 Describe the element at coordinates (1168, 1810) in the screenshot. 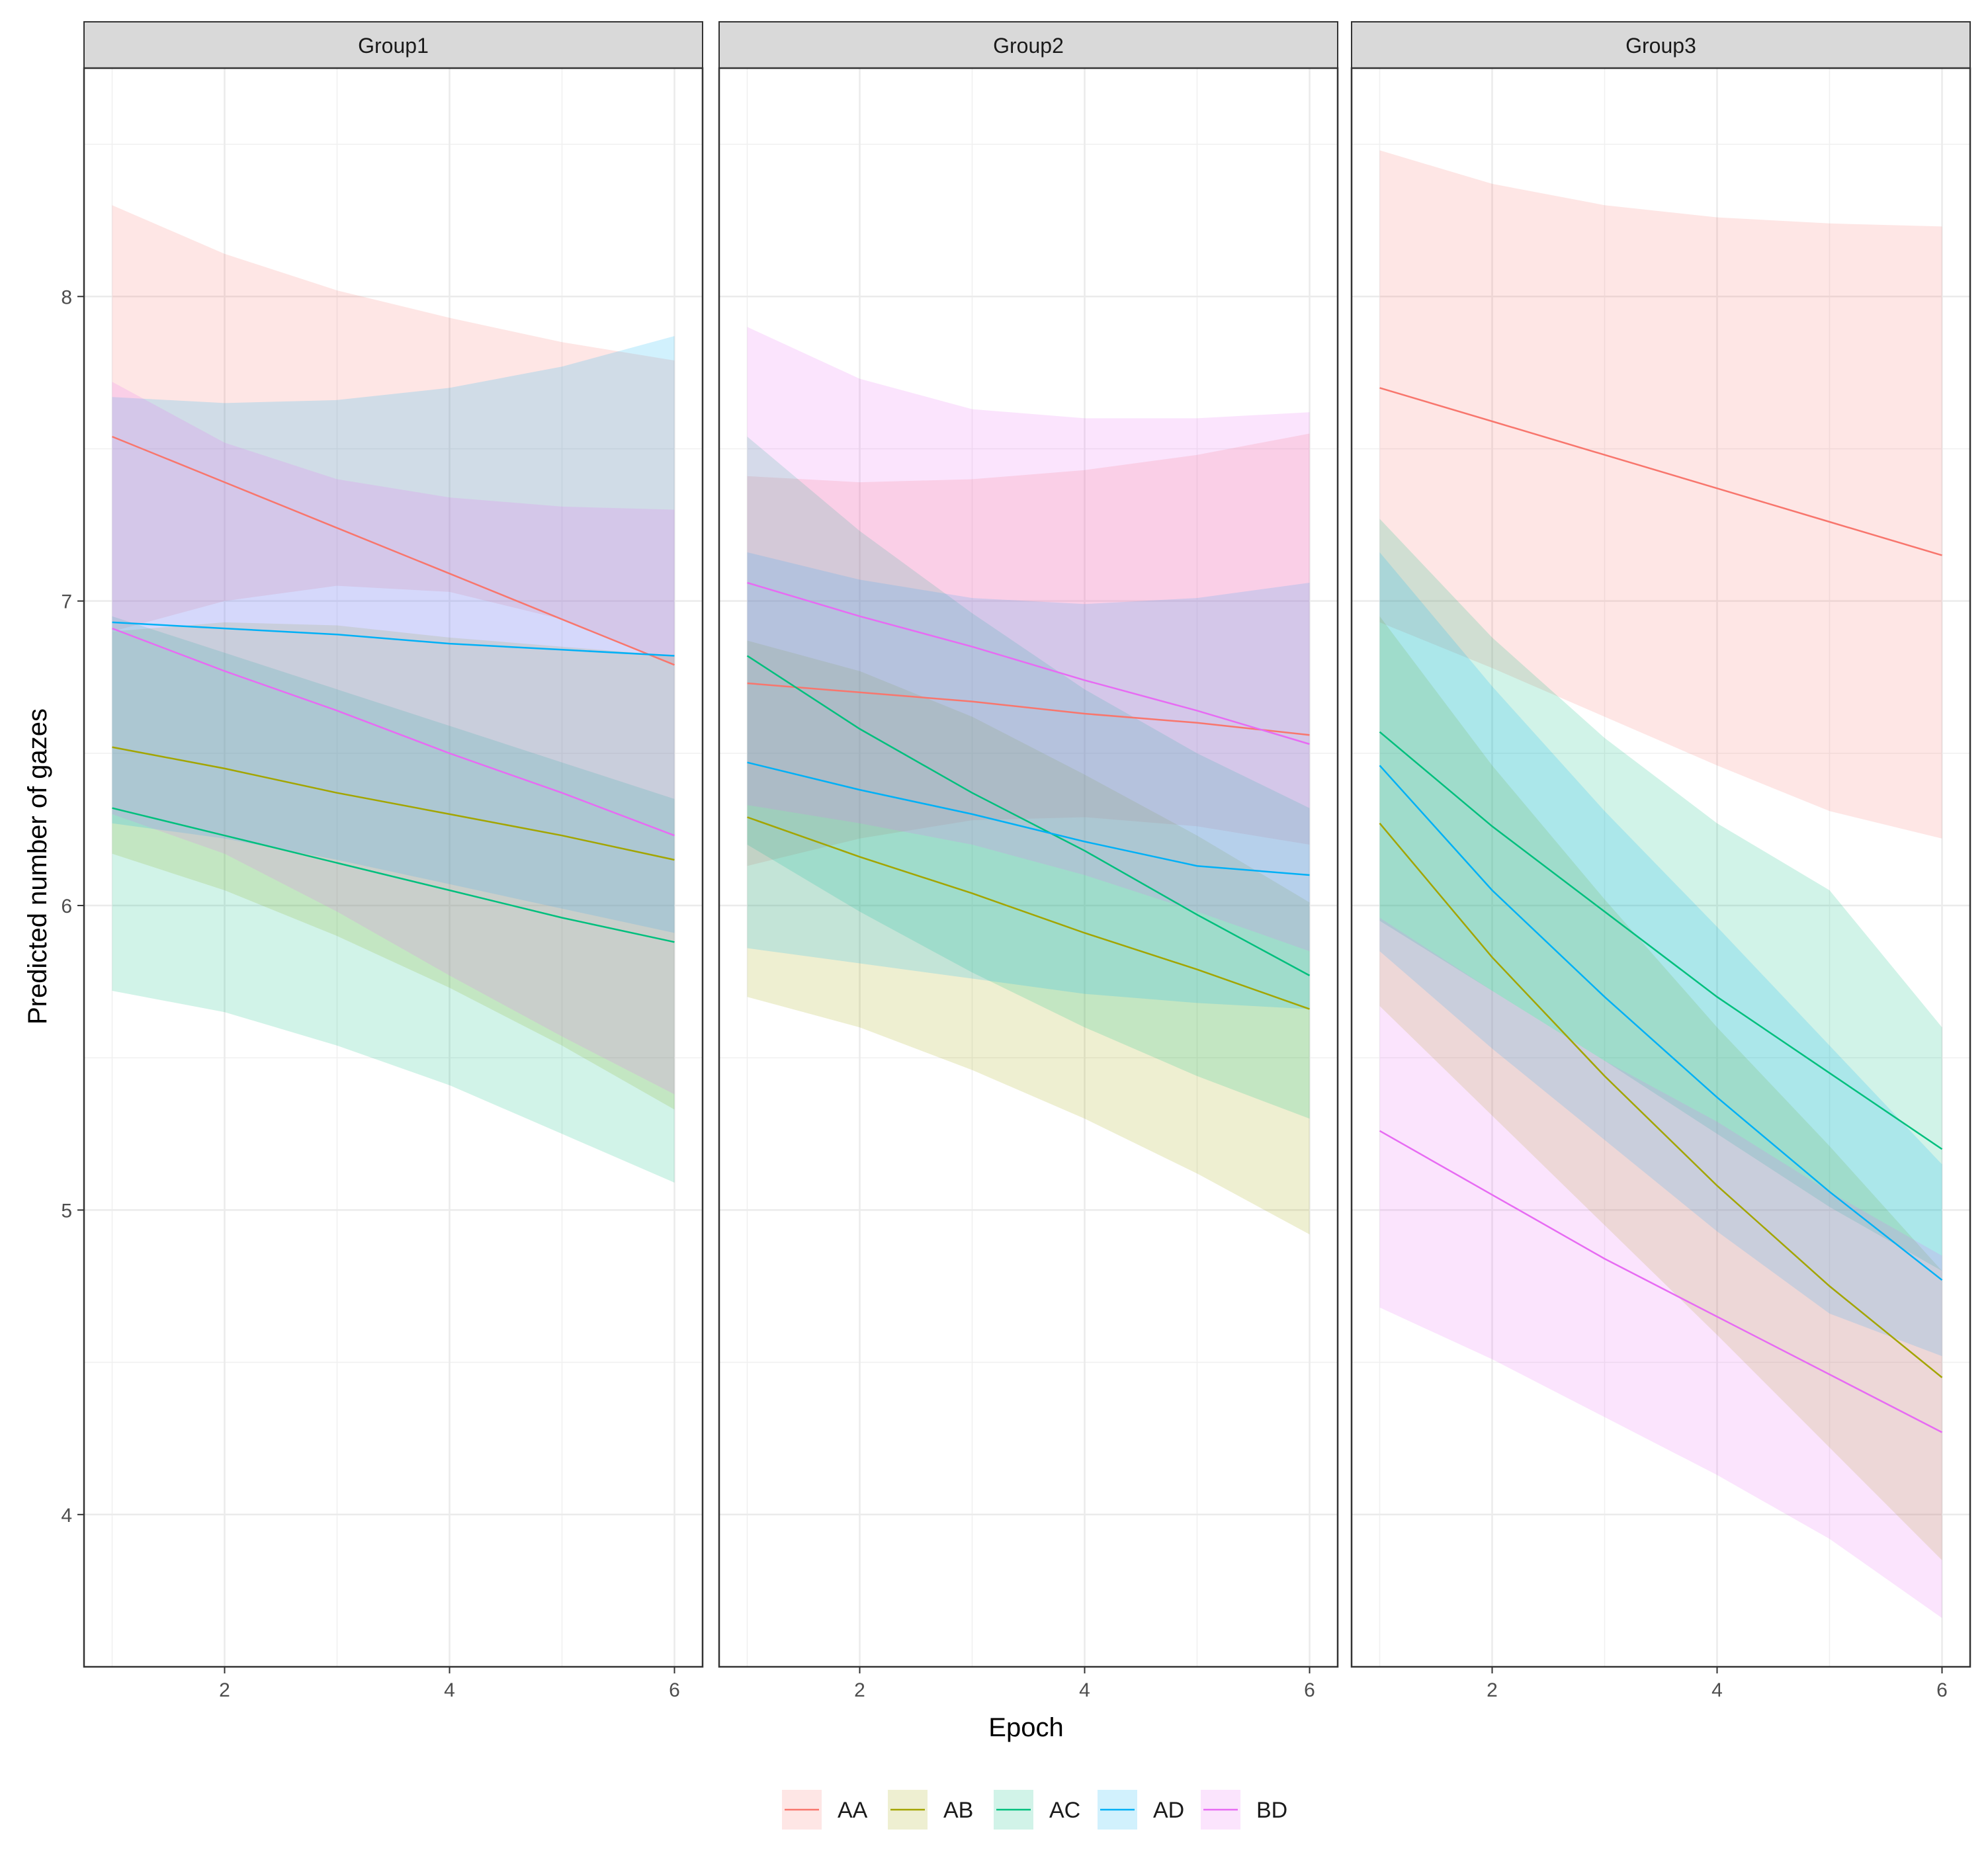

I see `legend-label: AD` at that location.